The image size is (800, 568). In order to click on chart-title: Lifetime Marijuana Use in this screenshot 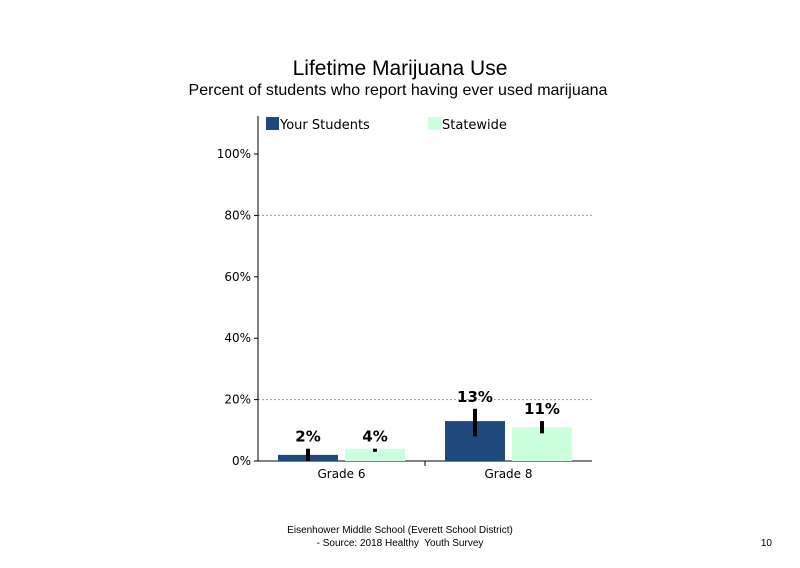, I will do `click(400, 68)`.